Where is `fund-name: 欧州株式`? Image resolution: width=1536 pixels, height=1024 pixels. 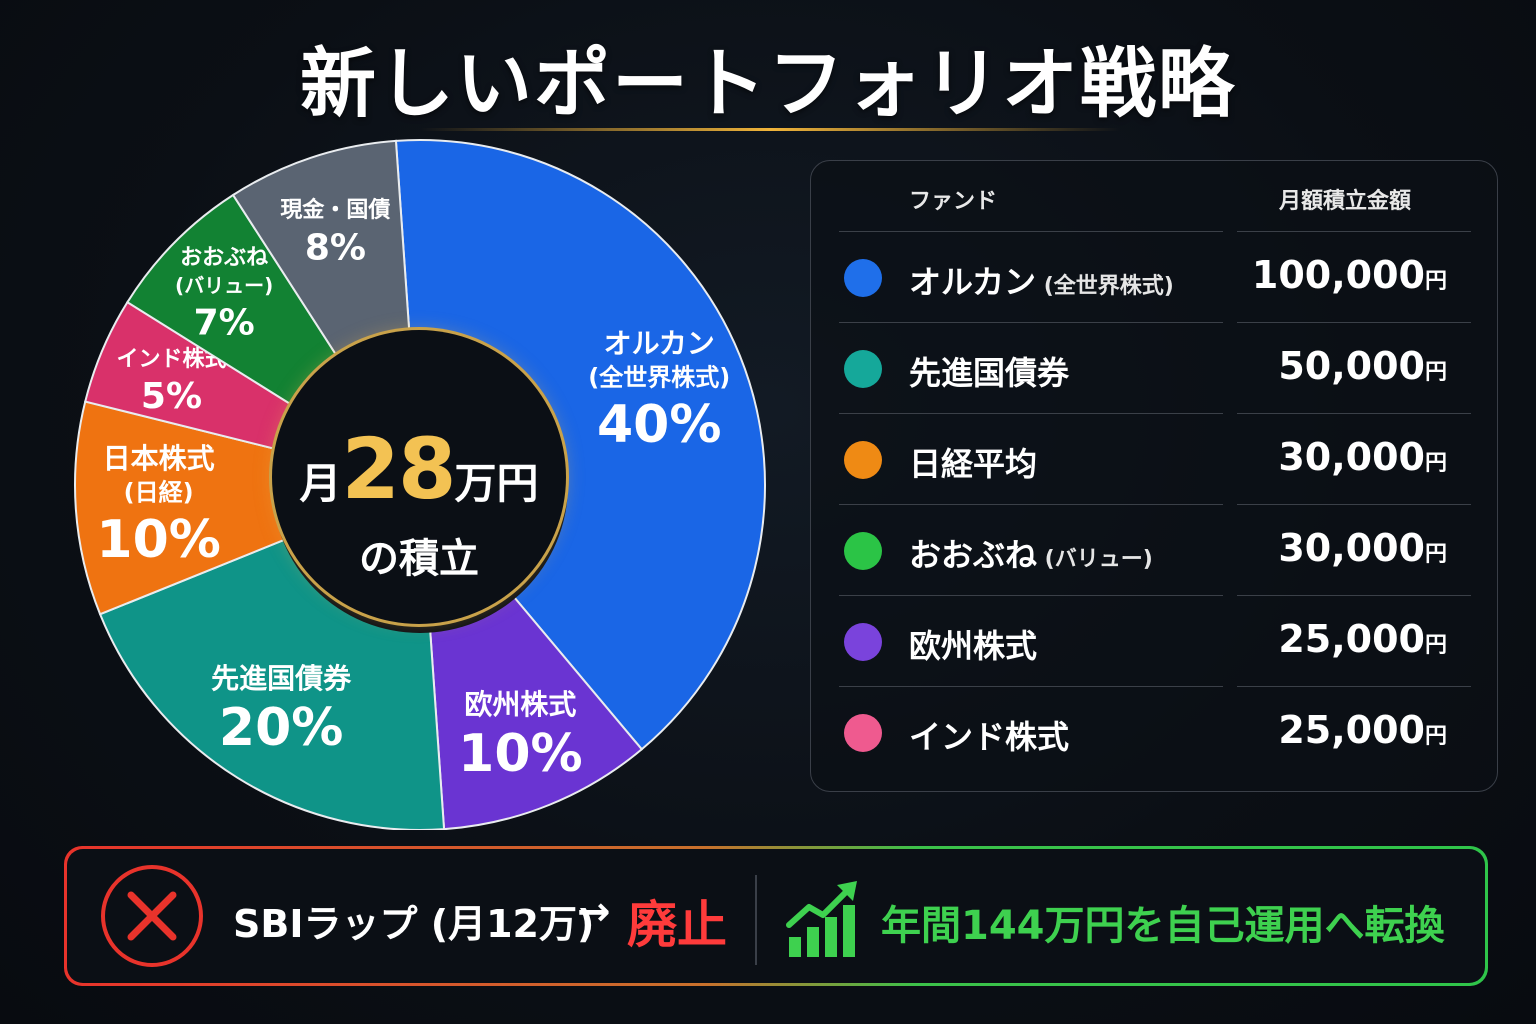 fund-name: 欧州株式 is located at coordinates (973, 644).